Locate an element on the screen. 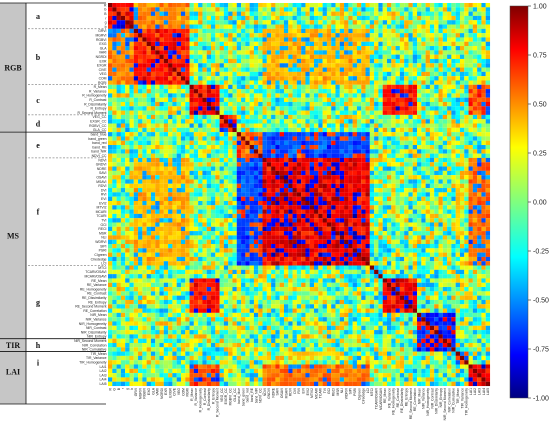 The width and height of the screenshot is (550, 444). y-tick-label: NDVI is located at coordinates (102, 160).